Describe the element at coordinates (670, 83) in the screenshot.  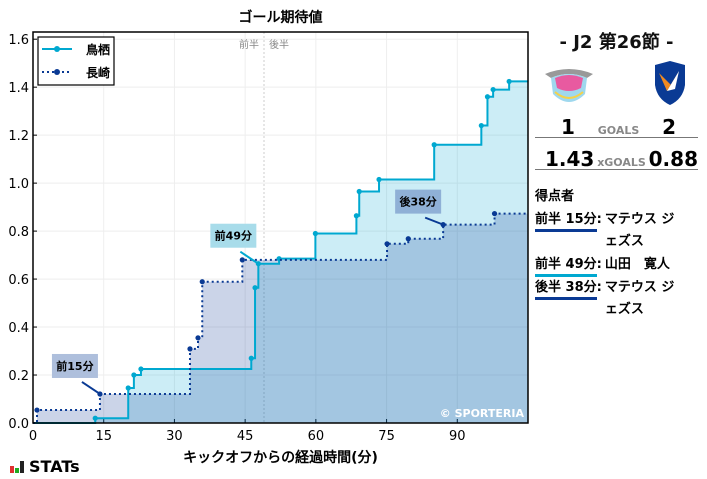
I see `v-varen-nagasaki-logo` at that location.